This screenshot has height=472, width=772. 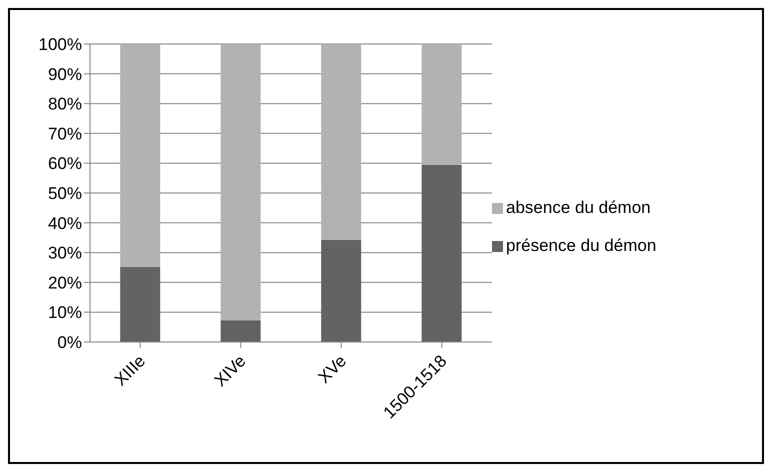 I want to click on y-tick-label: 70%, so click(x=65, y=134).